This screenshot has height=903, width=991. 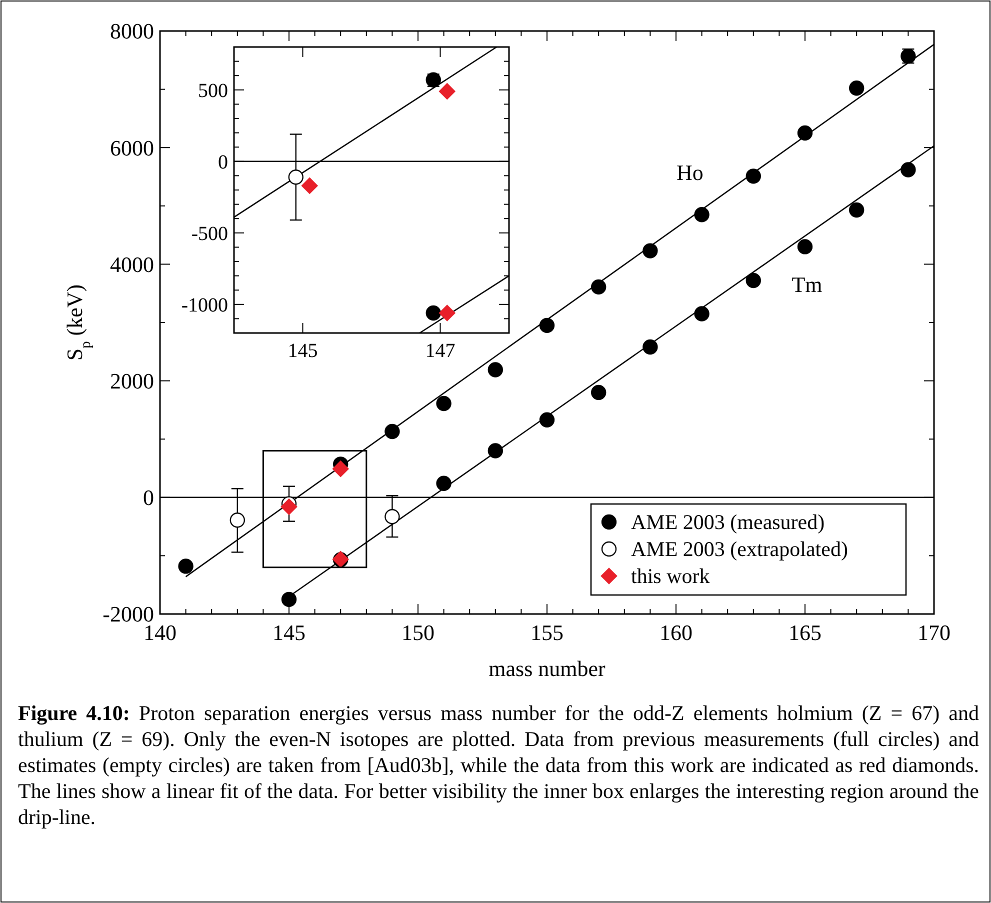 What do you see at coordinates (728, 522) in the screenshot?
I see `legend-label: AME 2003 (measured)` at bounding box center [728, 522].